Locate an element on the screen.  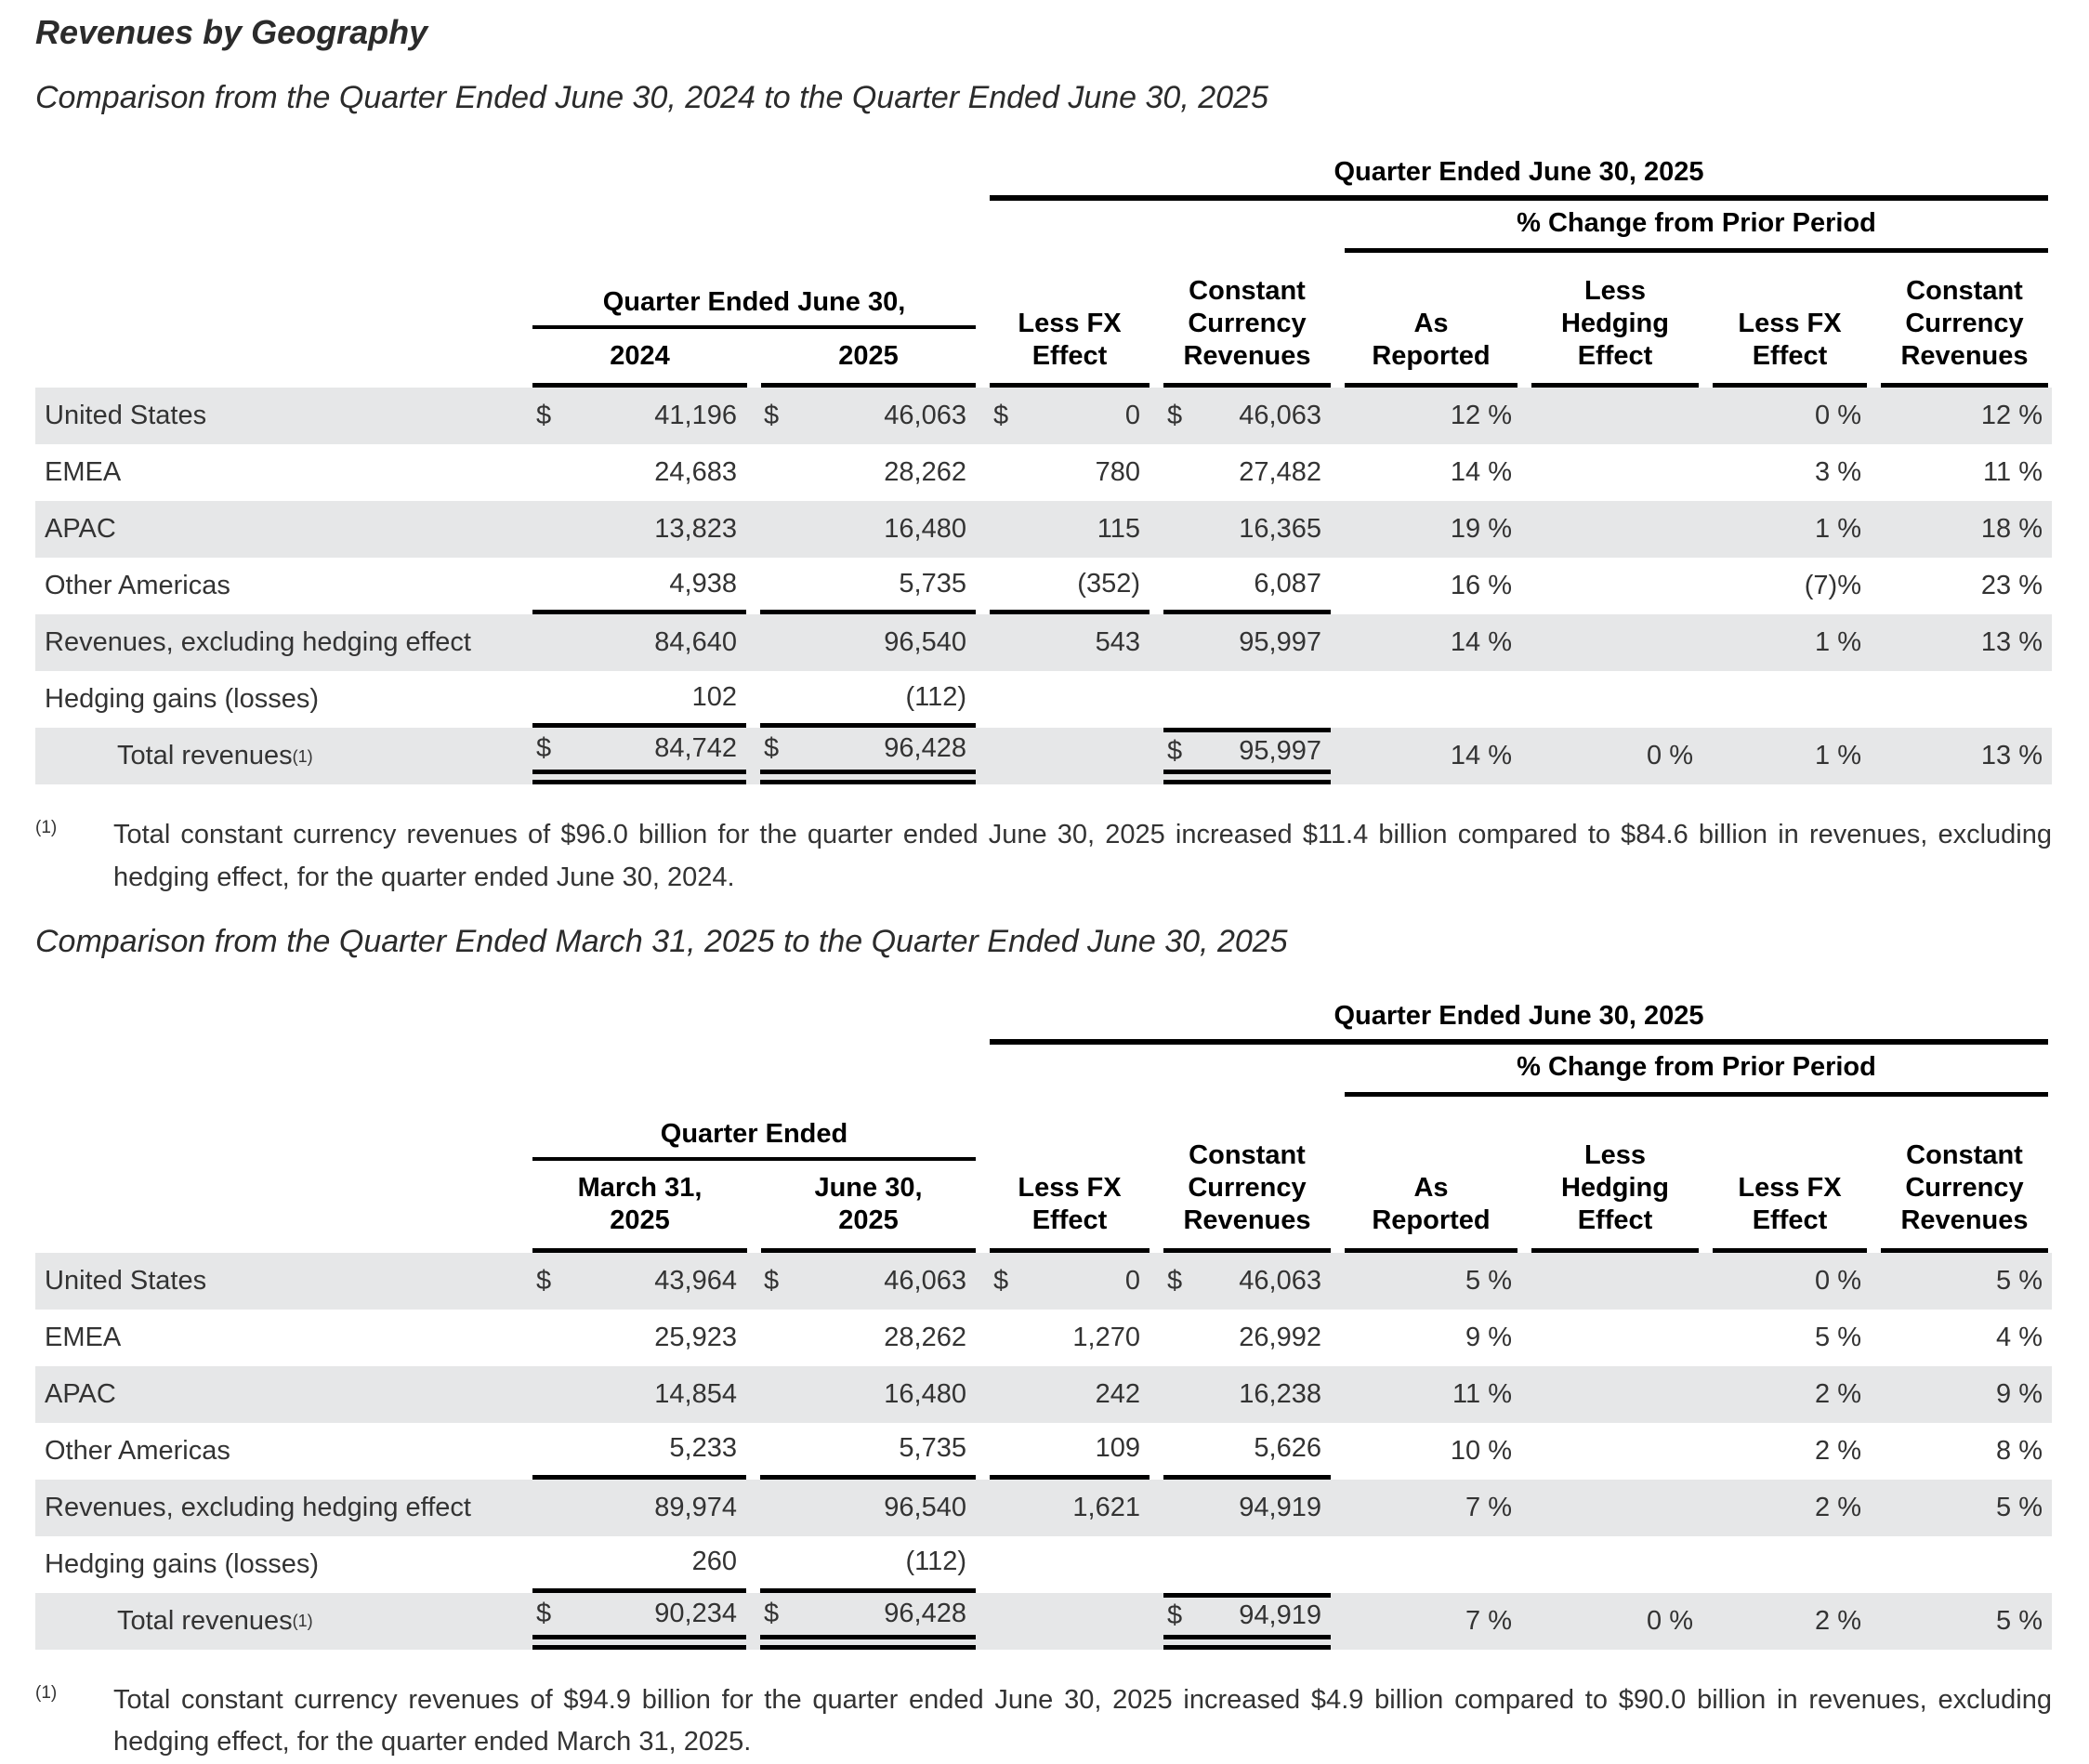
money-cell: 25,923 is located at coordinates (695, 1337).